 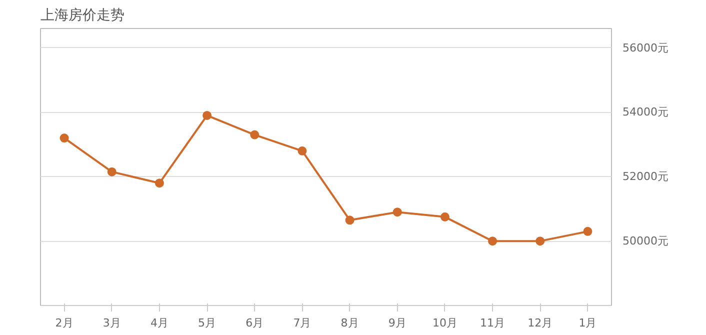 What do you see at coordinates (645, 241) in the screenshot?
I see `y-tick-label: 50000元` at bounding box center [645, 241].